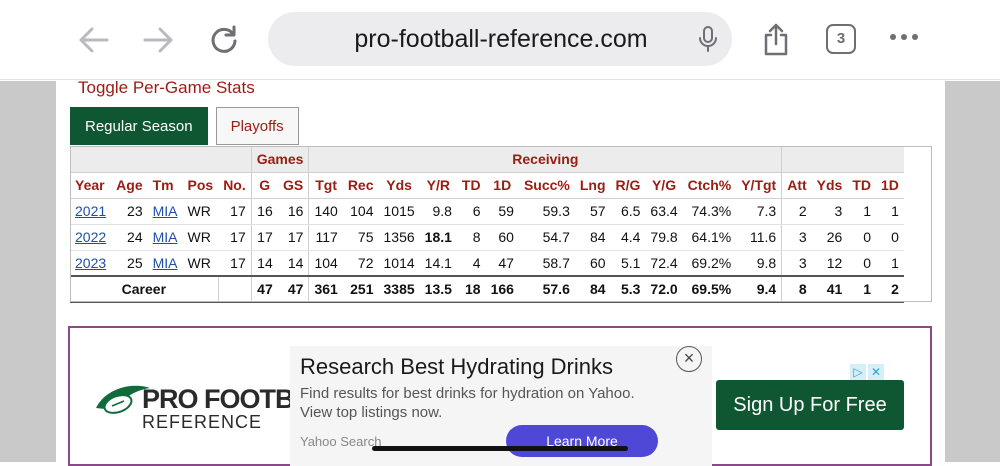 Image resolution: width=1000 pixels, height=466 pixels. I want to click on column-header: R/G, so click(628, 185).